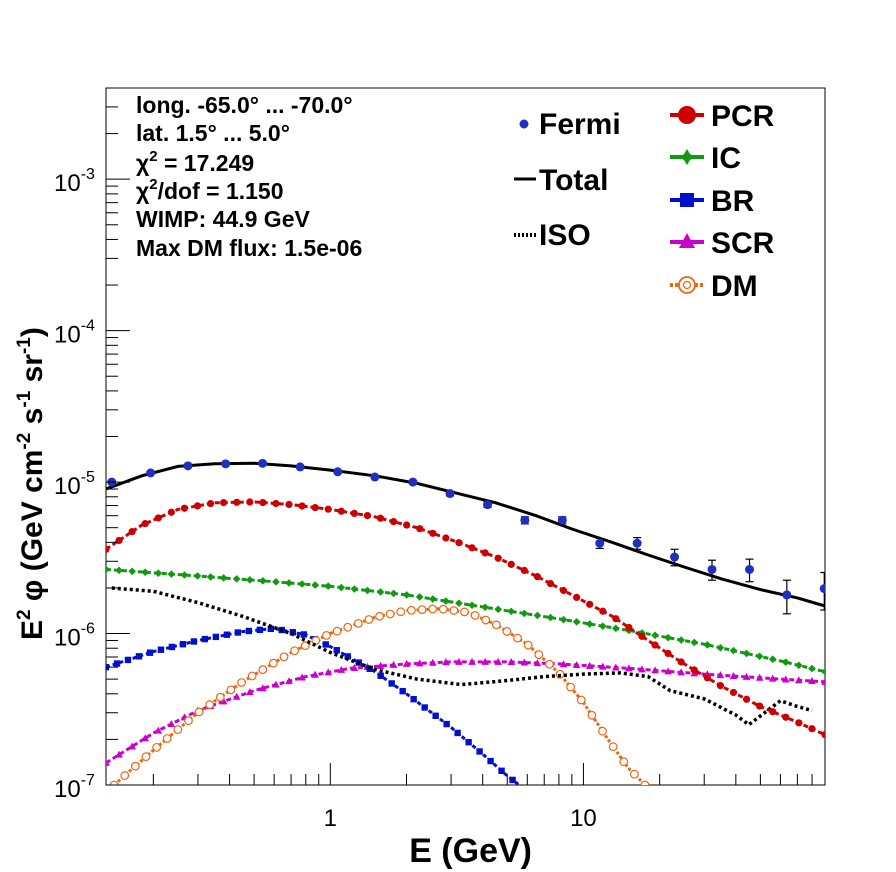  I want to click on series-fermi, so click(466, 536).